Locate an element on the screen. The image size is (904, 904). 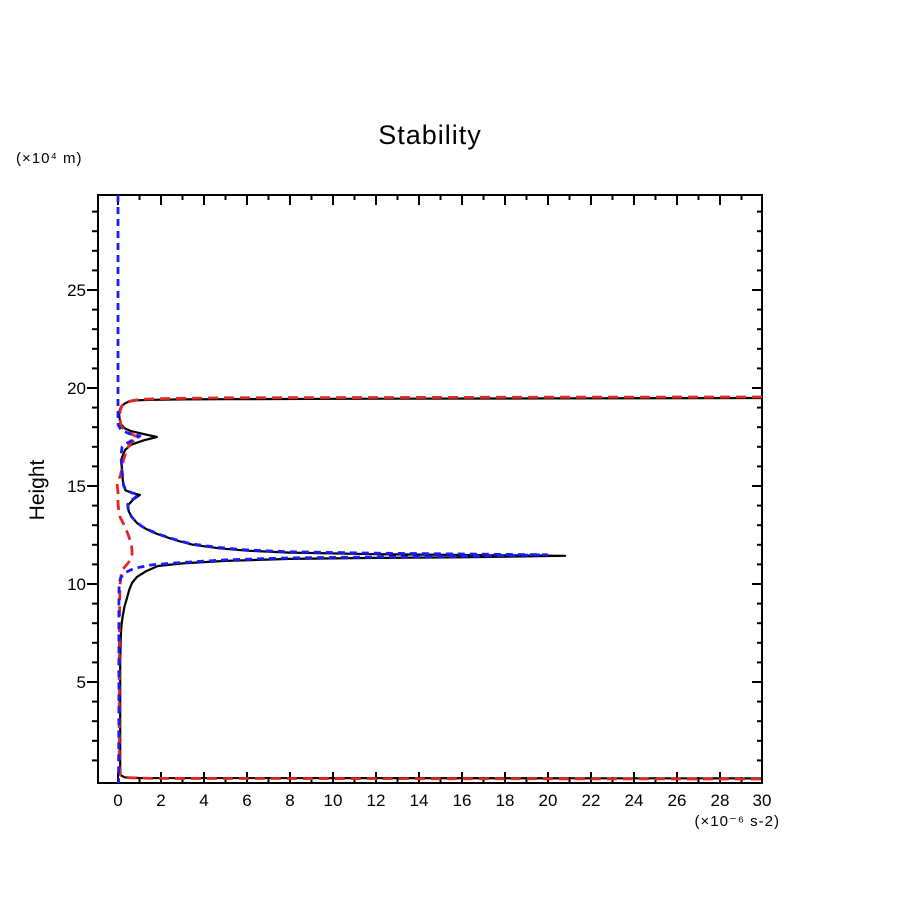
x-tick-label: 12 is located at coordinates (376, 800).